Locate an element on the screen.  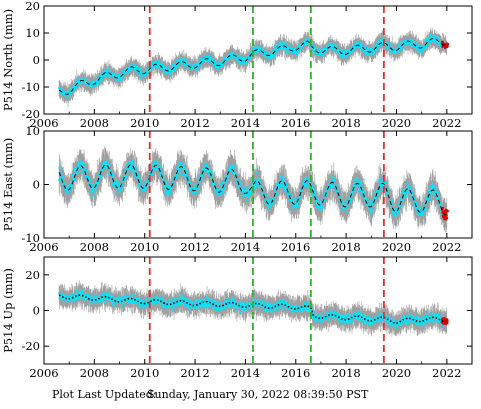
x-tick-label: 2014 is located at coordinates (245, 123).